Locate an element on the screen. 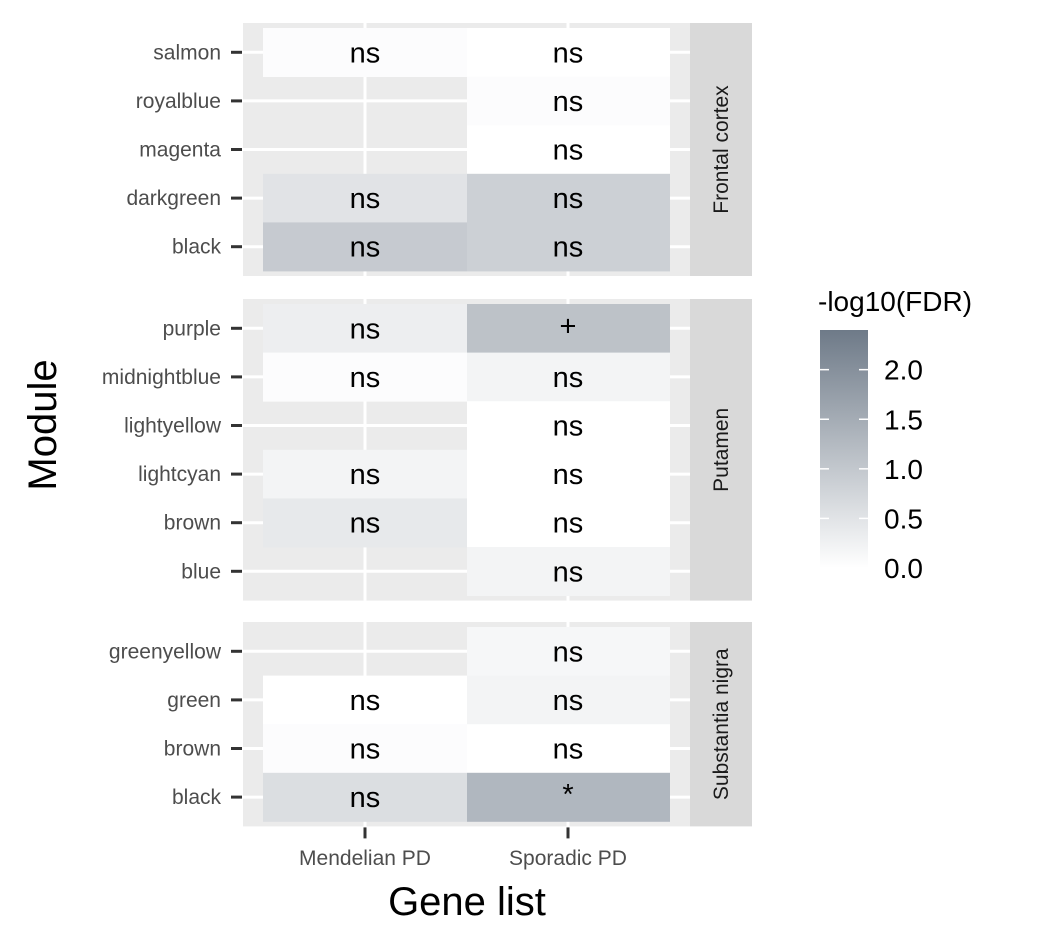  y-tick-label: blue is located at coordinates (201, 571).